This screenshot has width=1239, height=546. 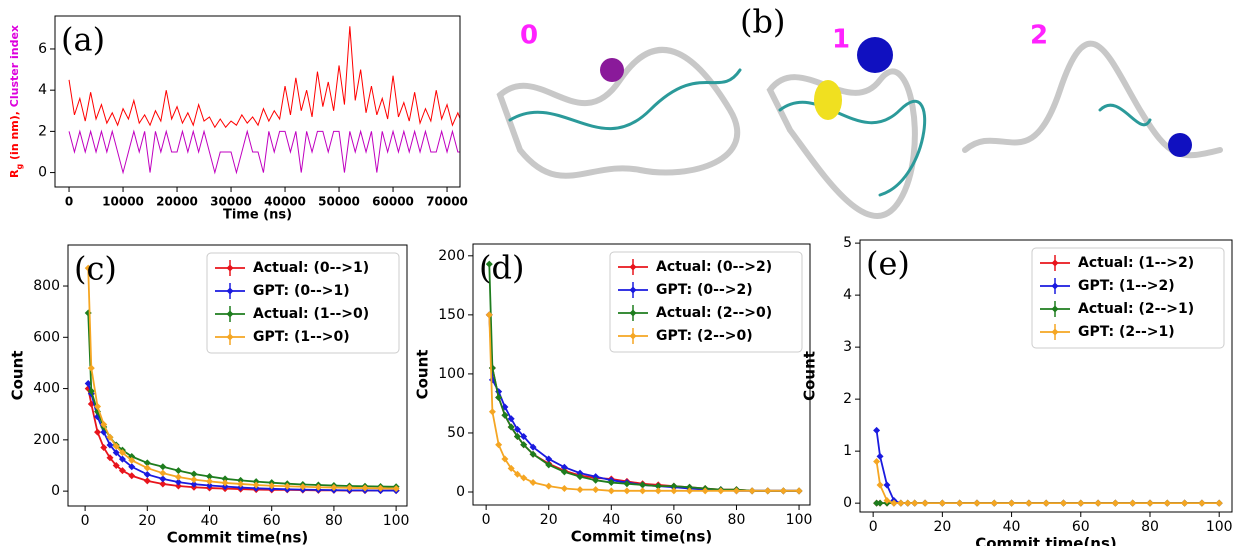 What do you see at coordinates (334, 521) in the screenshot?
I see `x-tick-label: 80` at bounding box center [334, 521].